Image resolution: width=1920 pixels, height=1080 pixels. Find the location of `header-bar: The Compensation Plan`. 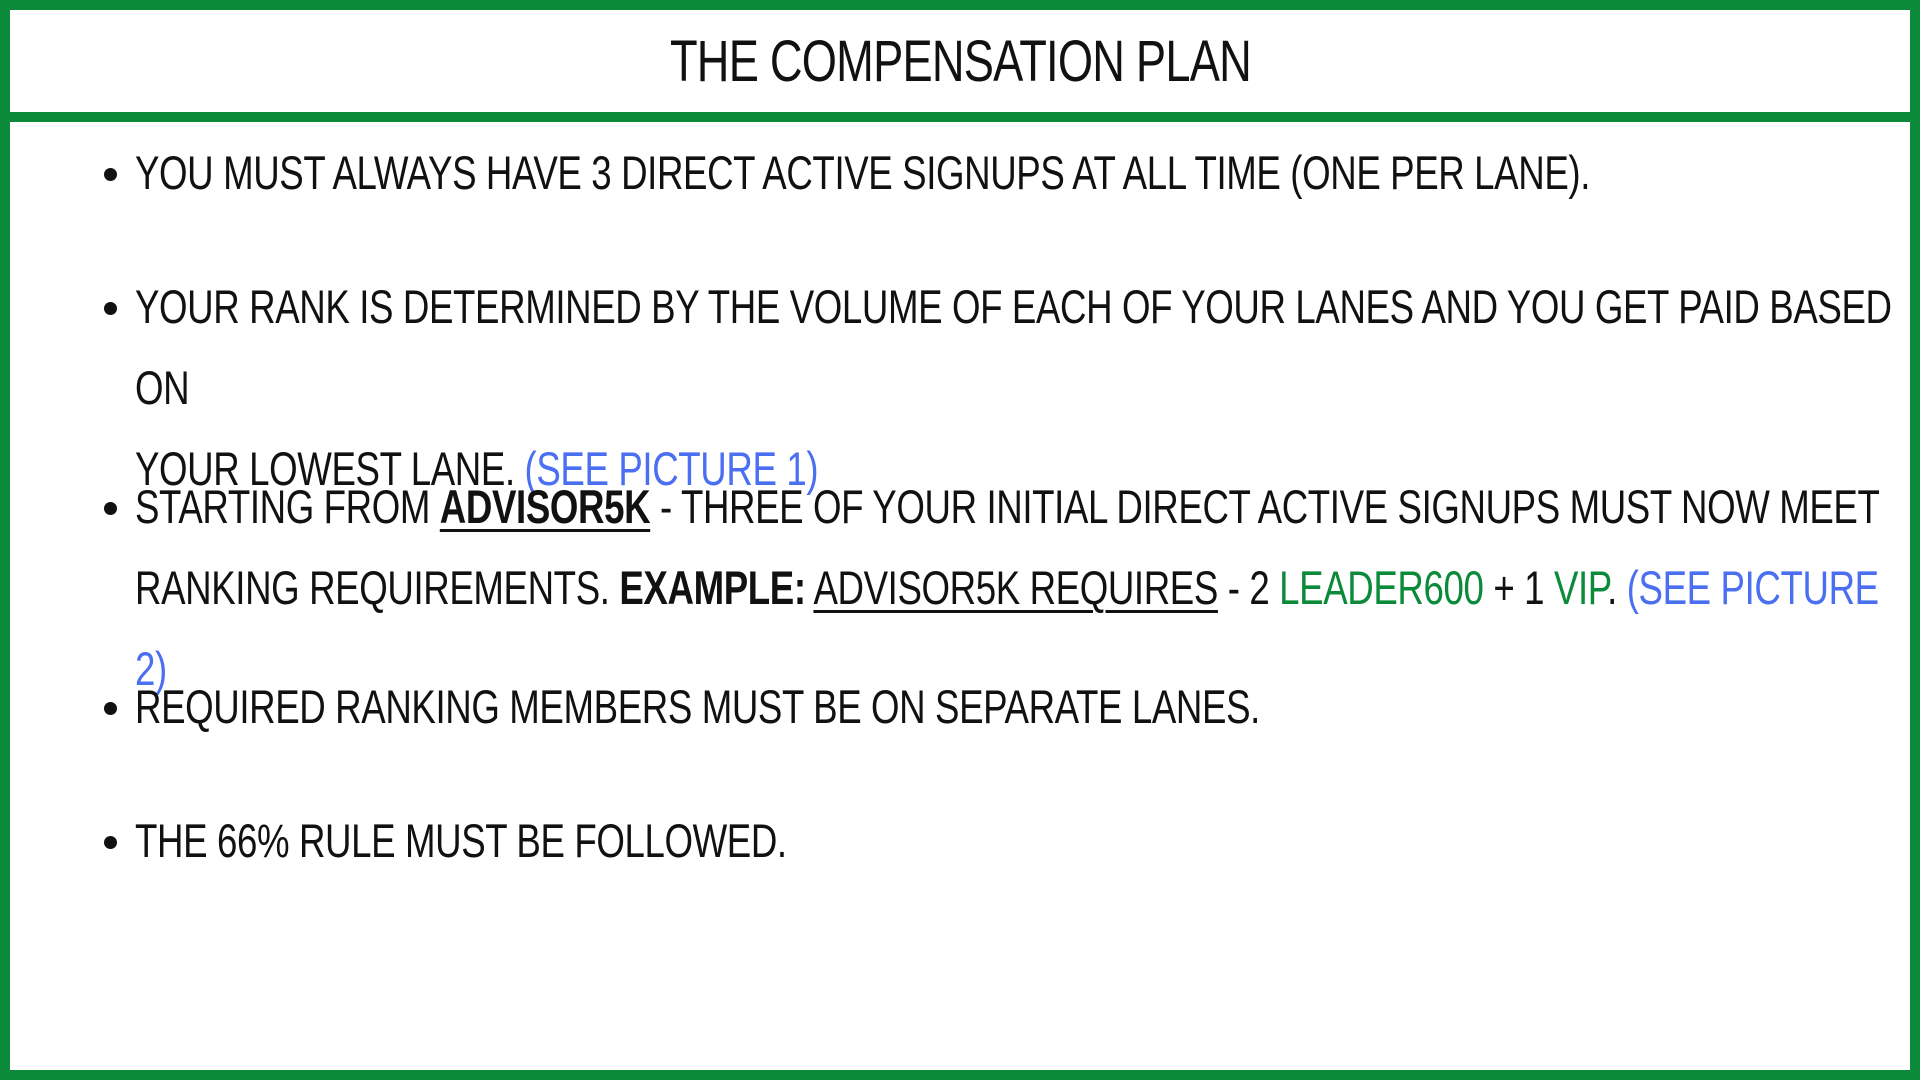

header-bar: The Compensation Plan is located at coordinates (960, 66).